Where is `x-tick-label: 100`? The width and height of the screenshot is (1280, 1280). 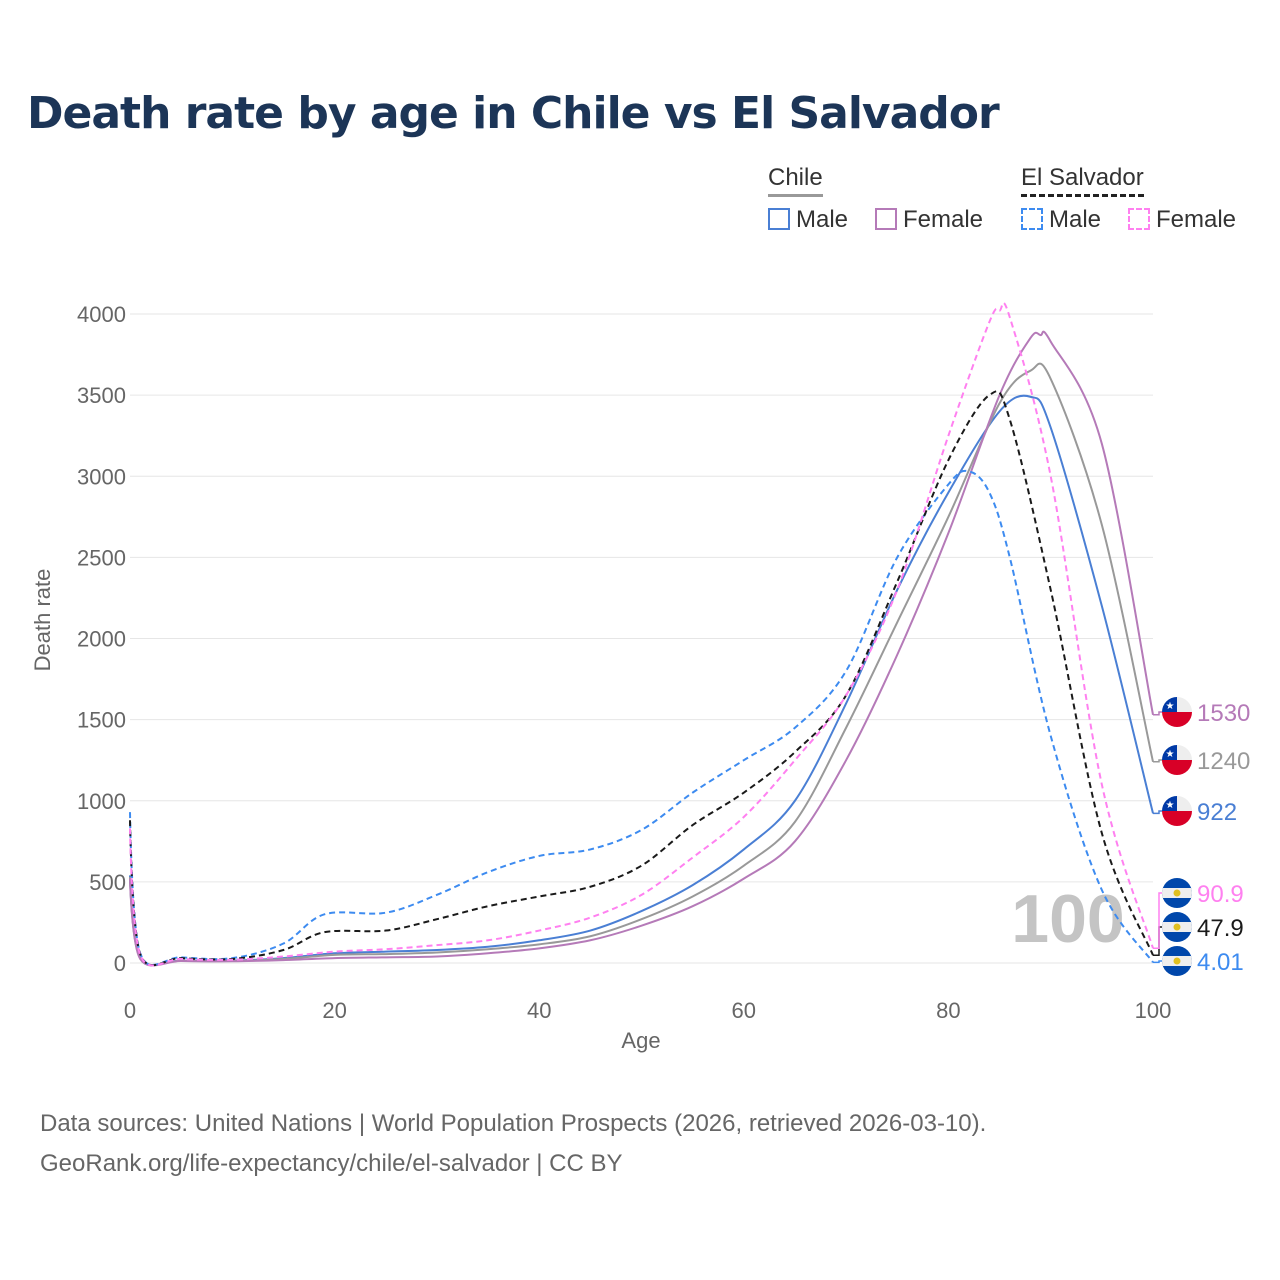 x-tick-label: 100 is located at coordinates (1153, 1010).